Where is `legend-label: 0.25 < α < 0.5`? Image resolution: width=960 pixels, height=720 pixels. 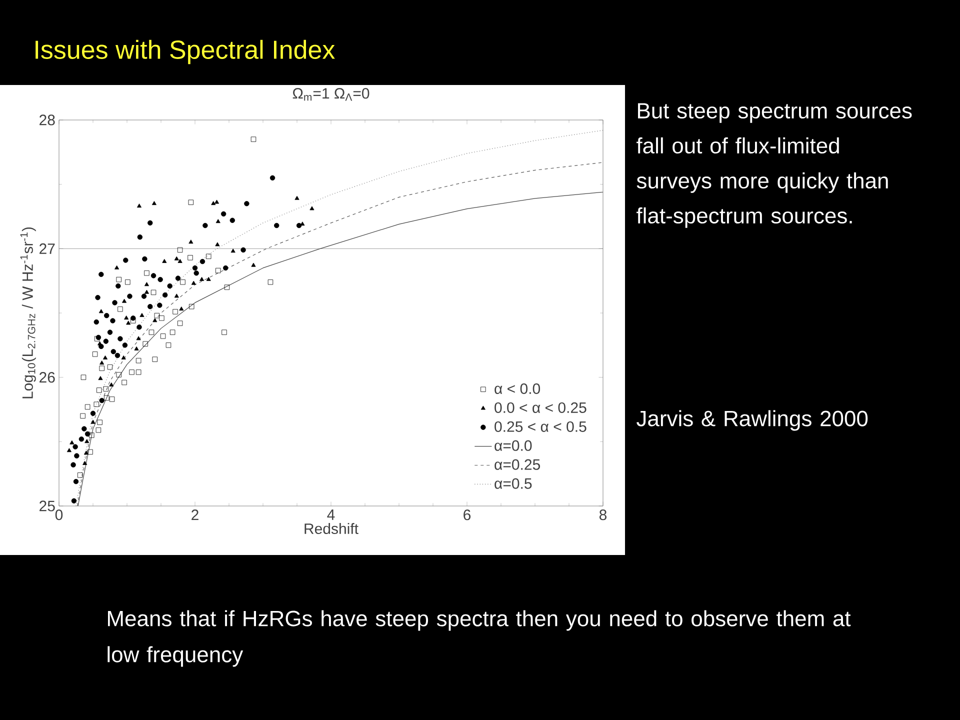
legend-label: 0.25 < α < 0.5 is located at coordinates (540, 426).